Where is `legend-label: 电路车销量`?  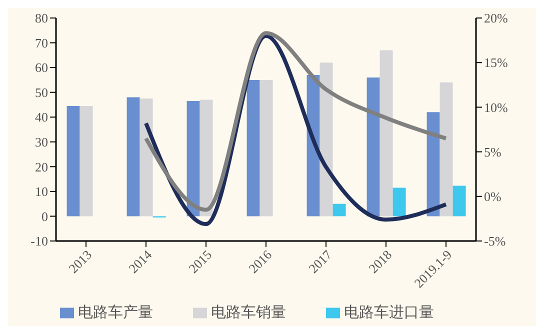 legend-label: 电路车销量 is located at coordinates (248, 312).